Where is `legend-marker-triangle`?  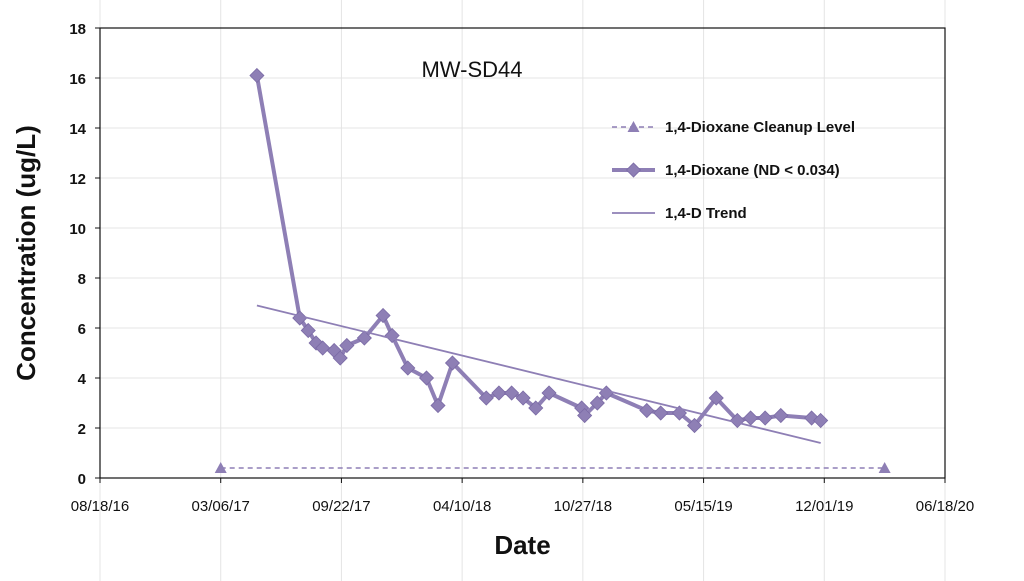
legend-marker-triangle is located at coordinates (633, 126).